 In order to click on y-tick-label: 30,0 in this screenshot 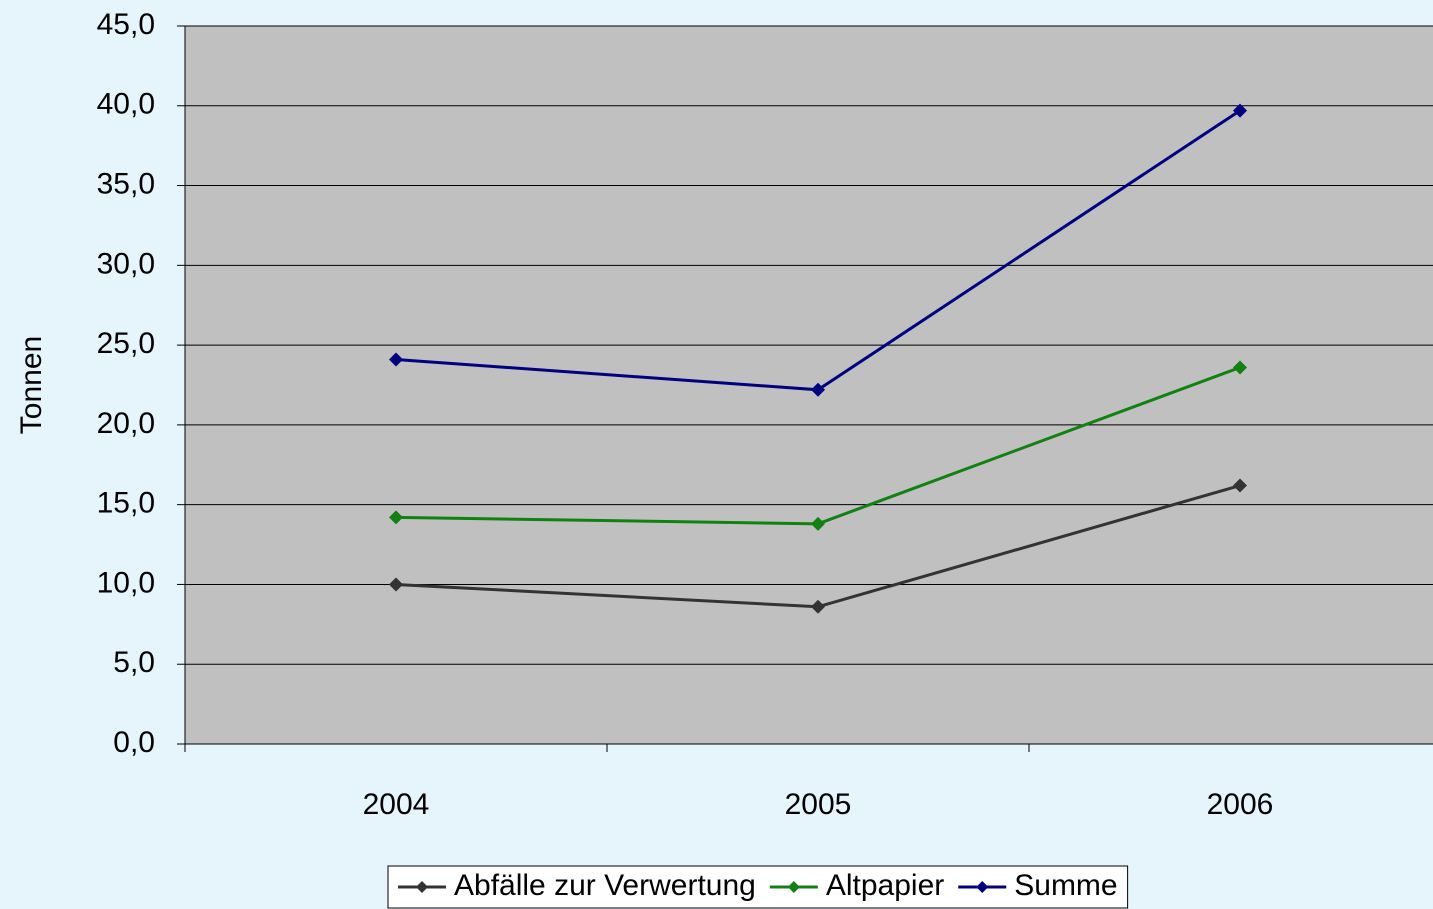, I will do `click(126, 263)`.